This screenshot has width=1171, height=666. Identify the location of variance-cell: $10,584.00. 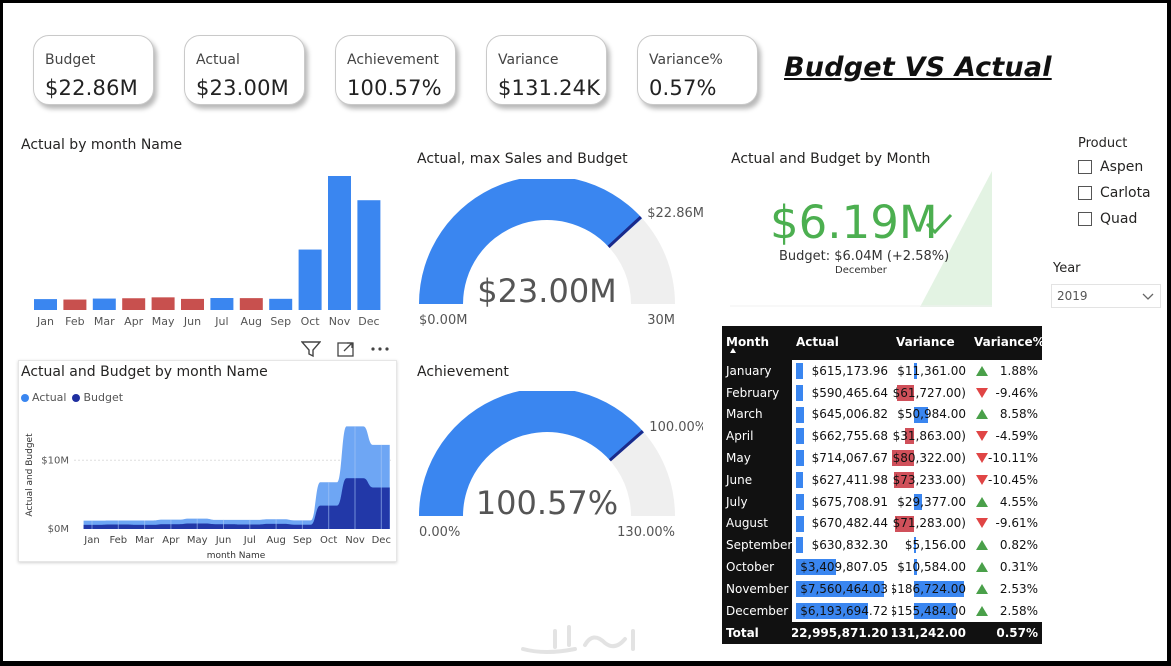
(931, 567).